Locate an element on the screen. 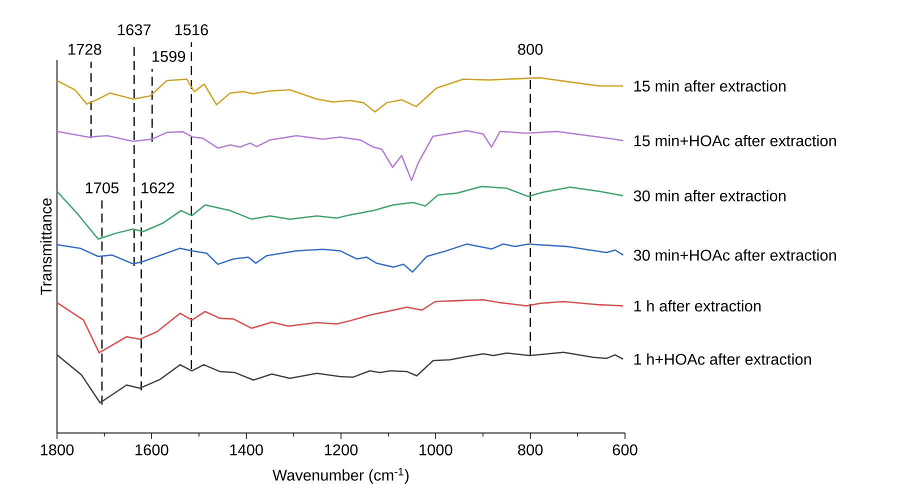  series-label: 30 min+HOAc after extraction is located at coordinates (735, 255).